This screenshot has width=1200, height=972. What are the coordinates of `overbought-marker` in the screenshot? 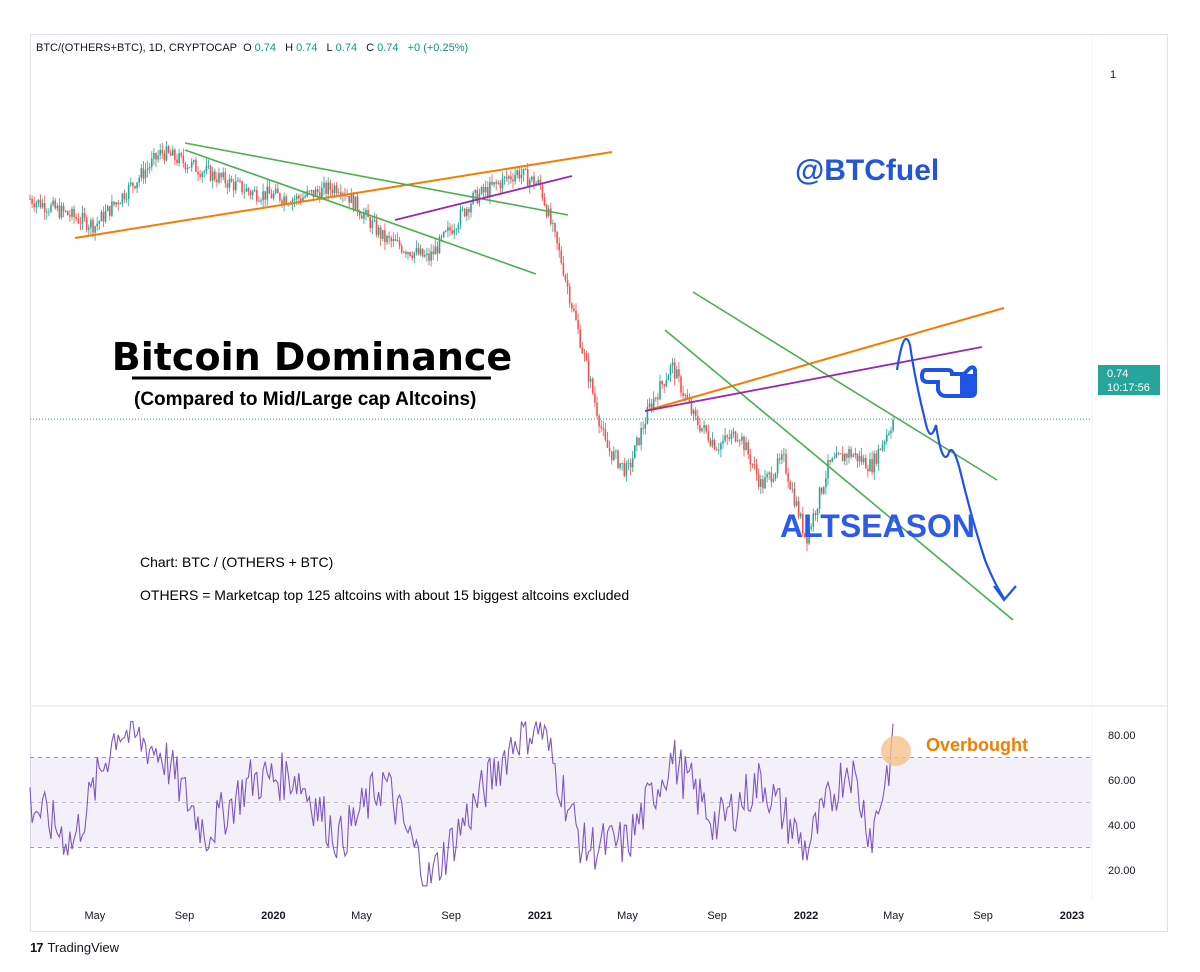 It's located at (896, 751).